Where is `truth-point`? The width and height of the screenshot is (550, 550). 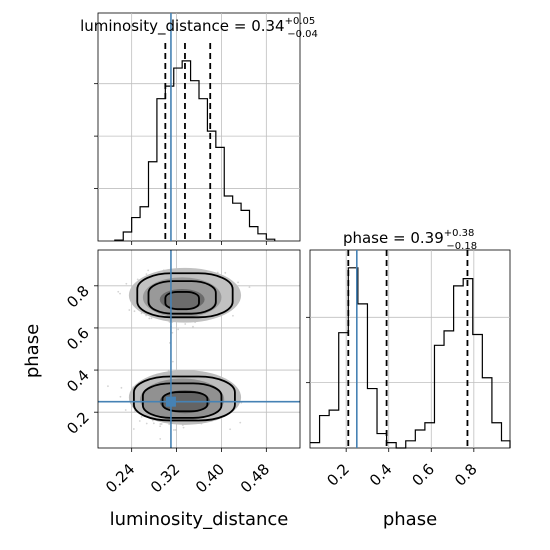
truth-point is located at coordinates (170, 401).